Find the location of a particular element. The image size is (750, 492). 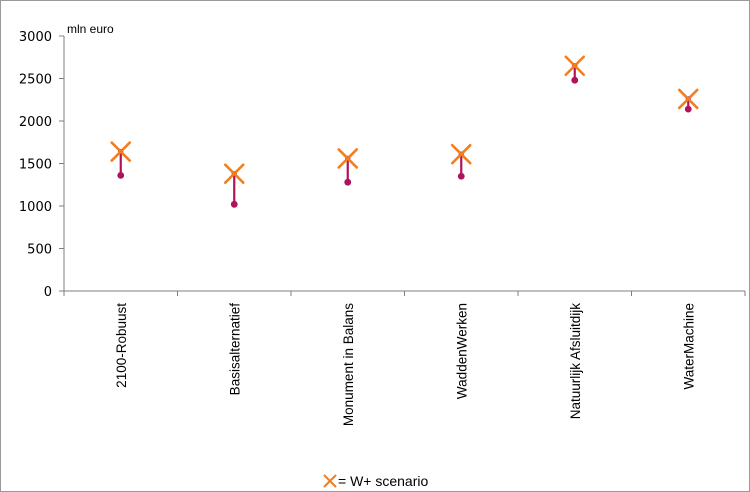

legend-x-stroke is located at coordinates (330, 481).